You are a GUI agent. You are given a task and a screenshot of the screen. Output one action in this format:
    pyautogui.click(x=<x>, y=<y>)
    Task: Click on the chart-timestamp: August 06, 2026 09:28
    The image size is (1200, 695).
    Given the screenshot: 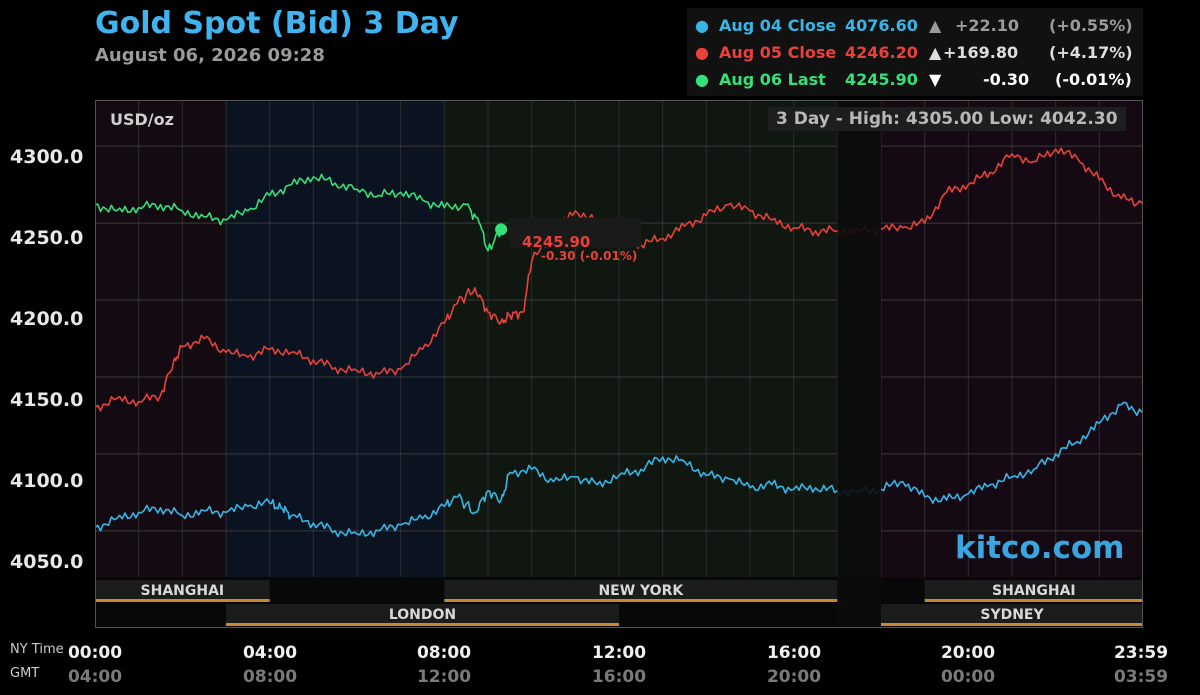 What is the action you would take?
    pyautogui.click(x=210, y=55)
    